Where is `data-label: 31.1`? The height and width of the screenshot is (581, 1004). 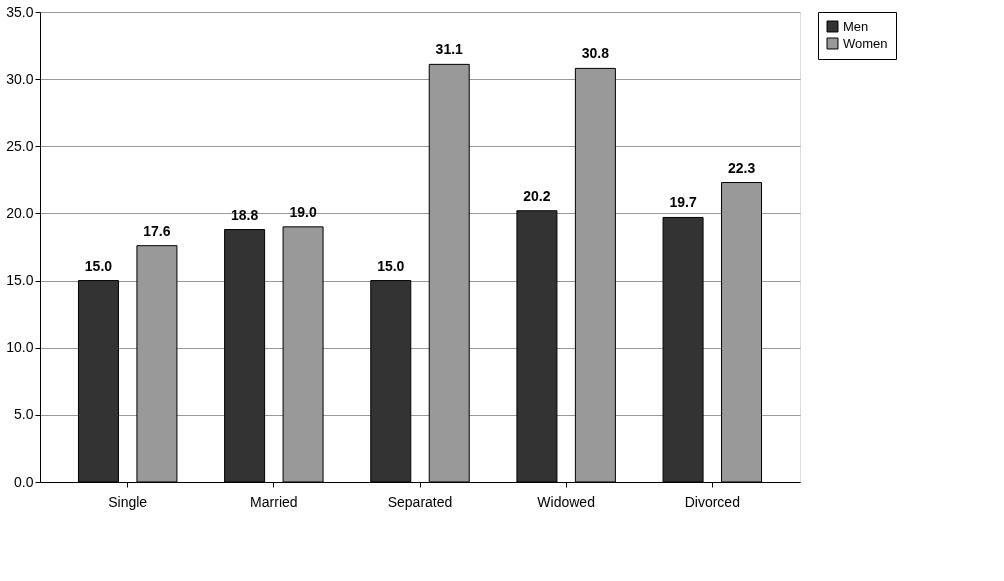 data-label: 31.1 is located at coordinates (449, 49).